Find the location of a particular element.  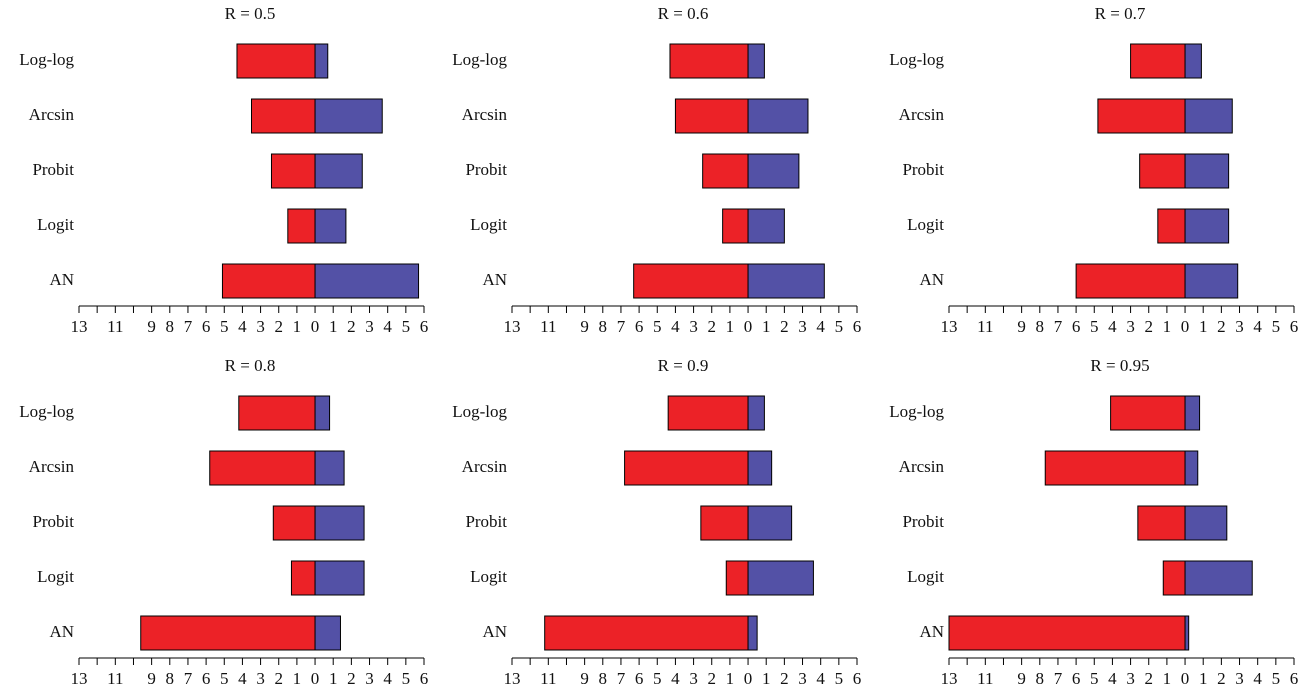

panel-title: R = 0.7 is located at coordinates (1120, 13).